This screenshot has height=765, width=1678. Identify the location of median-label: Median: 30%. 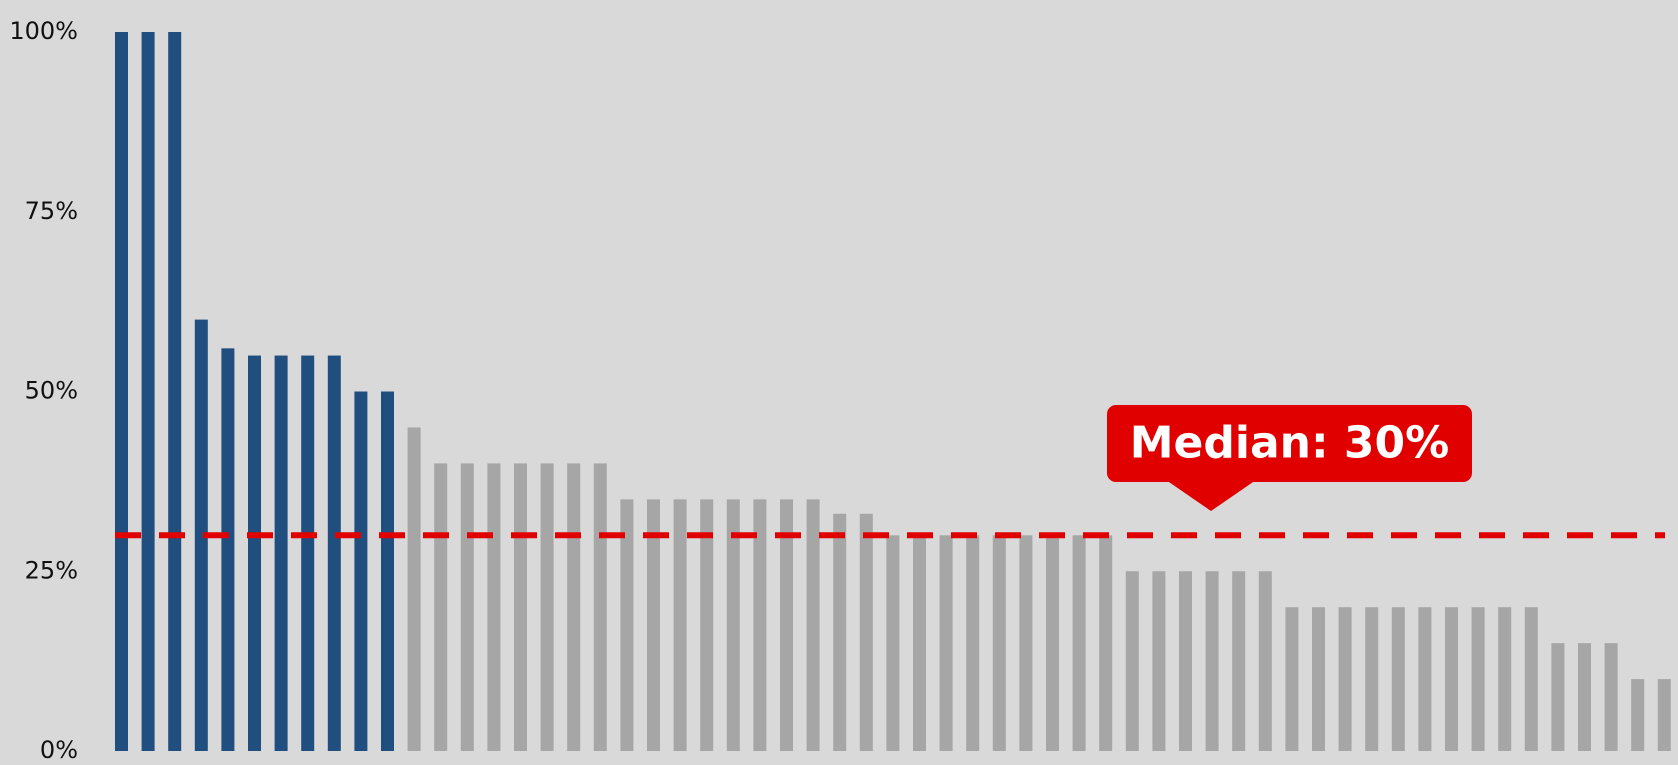
(1289, 443).